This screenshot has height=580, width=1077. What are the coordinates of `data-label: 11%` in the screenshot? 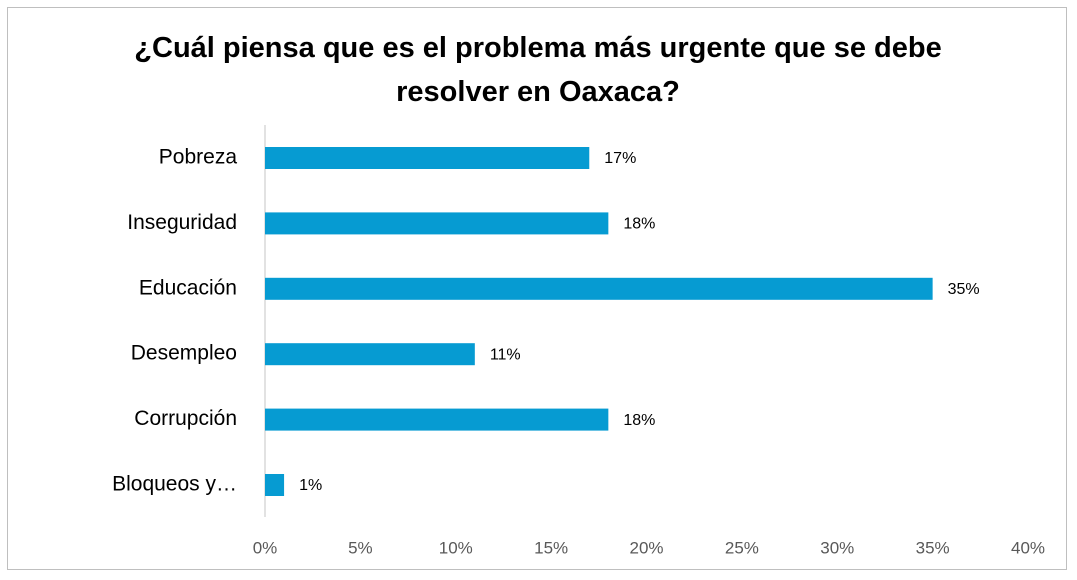 It's located at (505, 354).